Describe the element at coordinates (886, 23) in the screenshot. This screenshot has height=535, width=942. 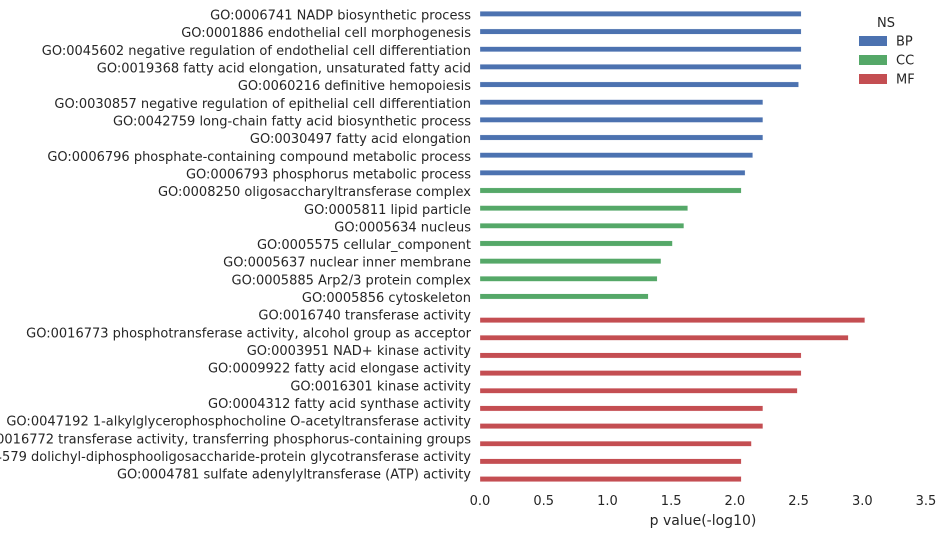
I see `legend-title: NS` at that location.